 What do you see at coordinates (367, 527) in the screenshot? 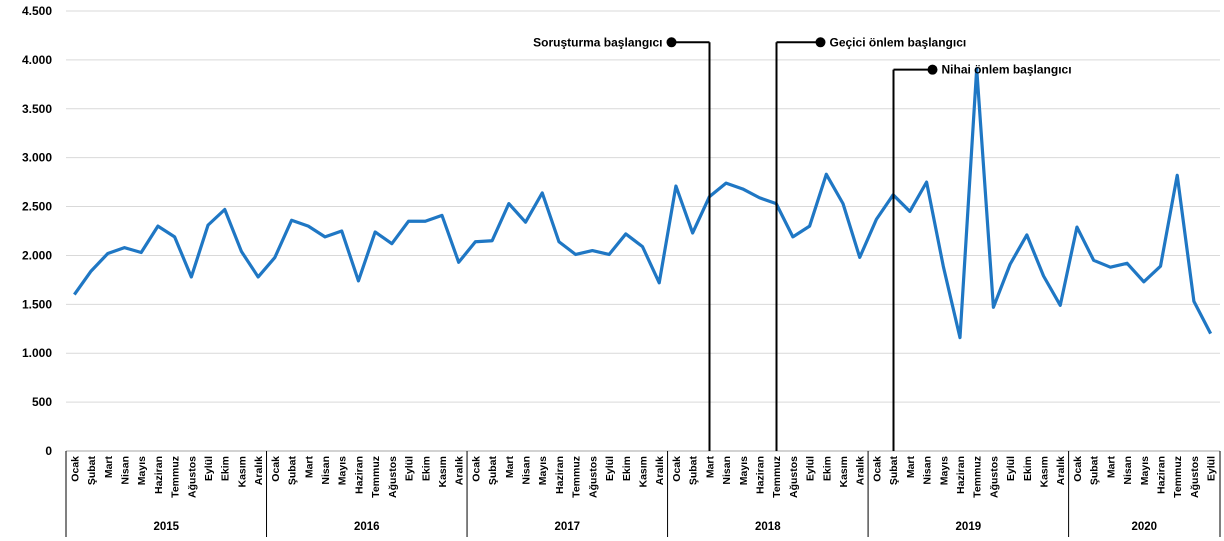
I see `year-label: 2016` at bounding box center [367, 527].